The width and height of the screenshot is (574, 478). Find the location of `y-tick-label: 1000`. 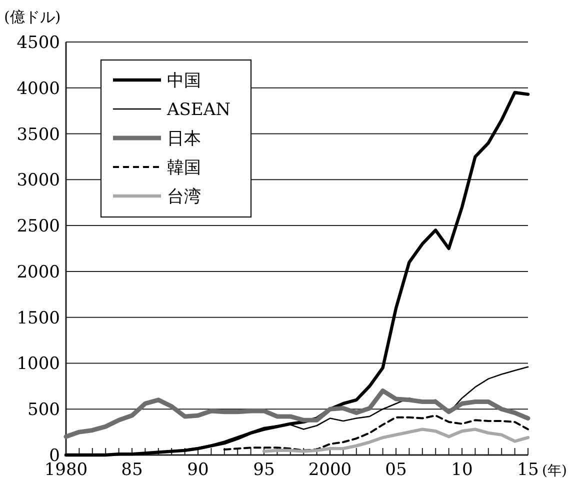

y-tick-label: 1000 is located at coordinates (38, 364).